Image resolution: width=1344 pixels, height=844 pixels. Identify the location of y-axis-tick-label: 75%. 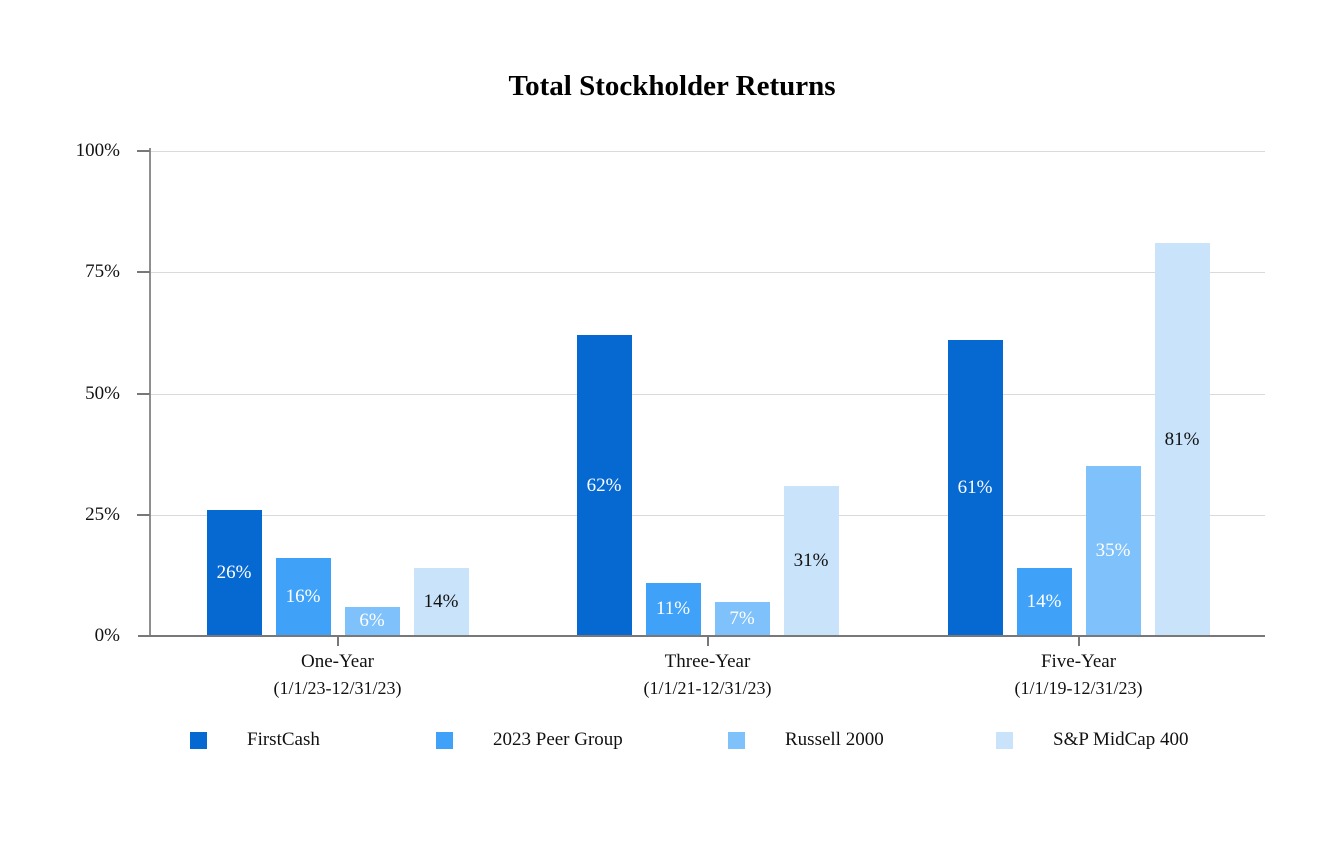
(102, 272).